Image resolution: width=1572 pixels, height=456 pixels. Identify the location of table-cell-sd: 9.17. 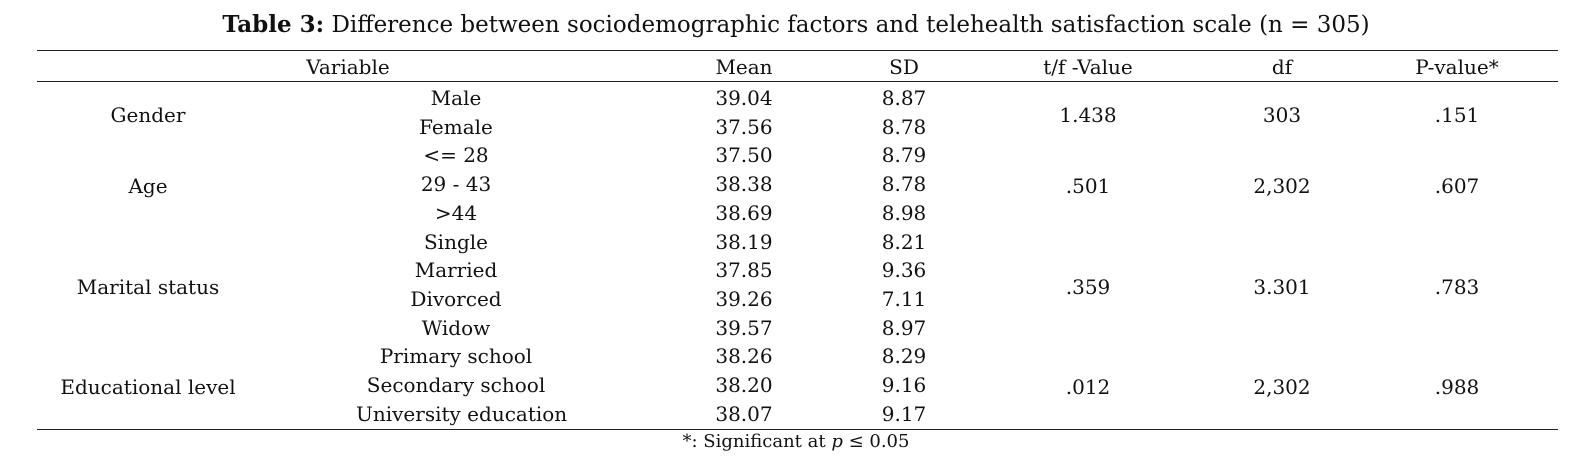
(904, 413).